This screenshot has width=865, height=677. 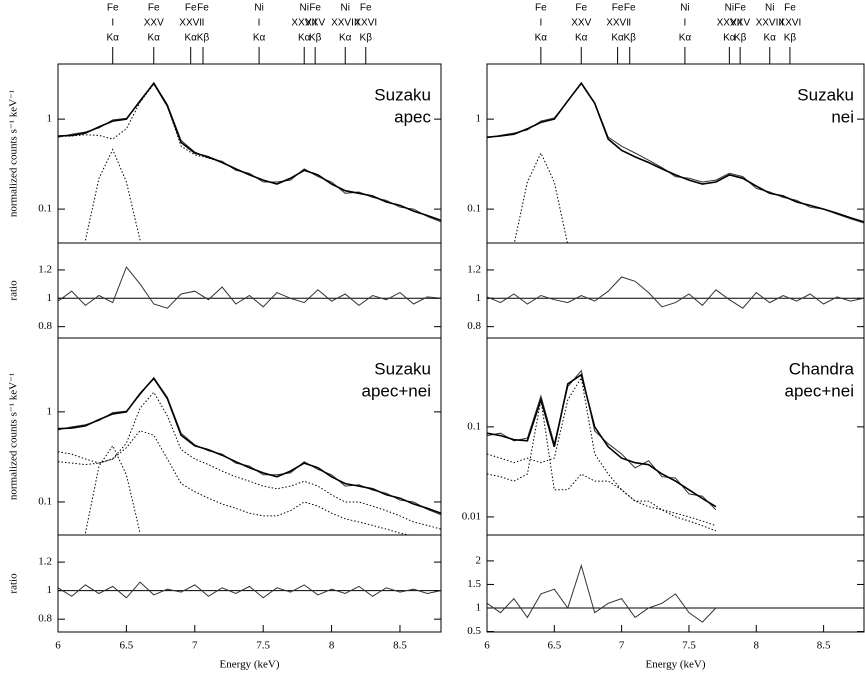 What do you see at coordinates (770, 23) in the screenshot?
I see `line-annotation: XXVIII` at bounding box center [770, 23].